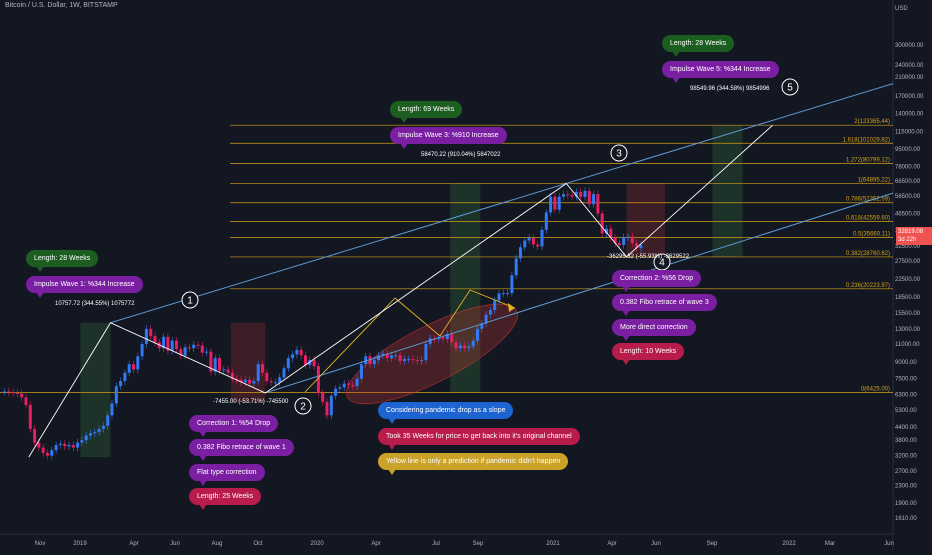 The width and height of the screenshot is (932, 555). I want to click on price-axis-label: 240000.00, so click(909, 66).